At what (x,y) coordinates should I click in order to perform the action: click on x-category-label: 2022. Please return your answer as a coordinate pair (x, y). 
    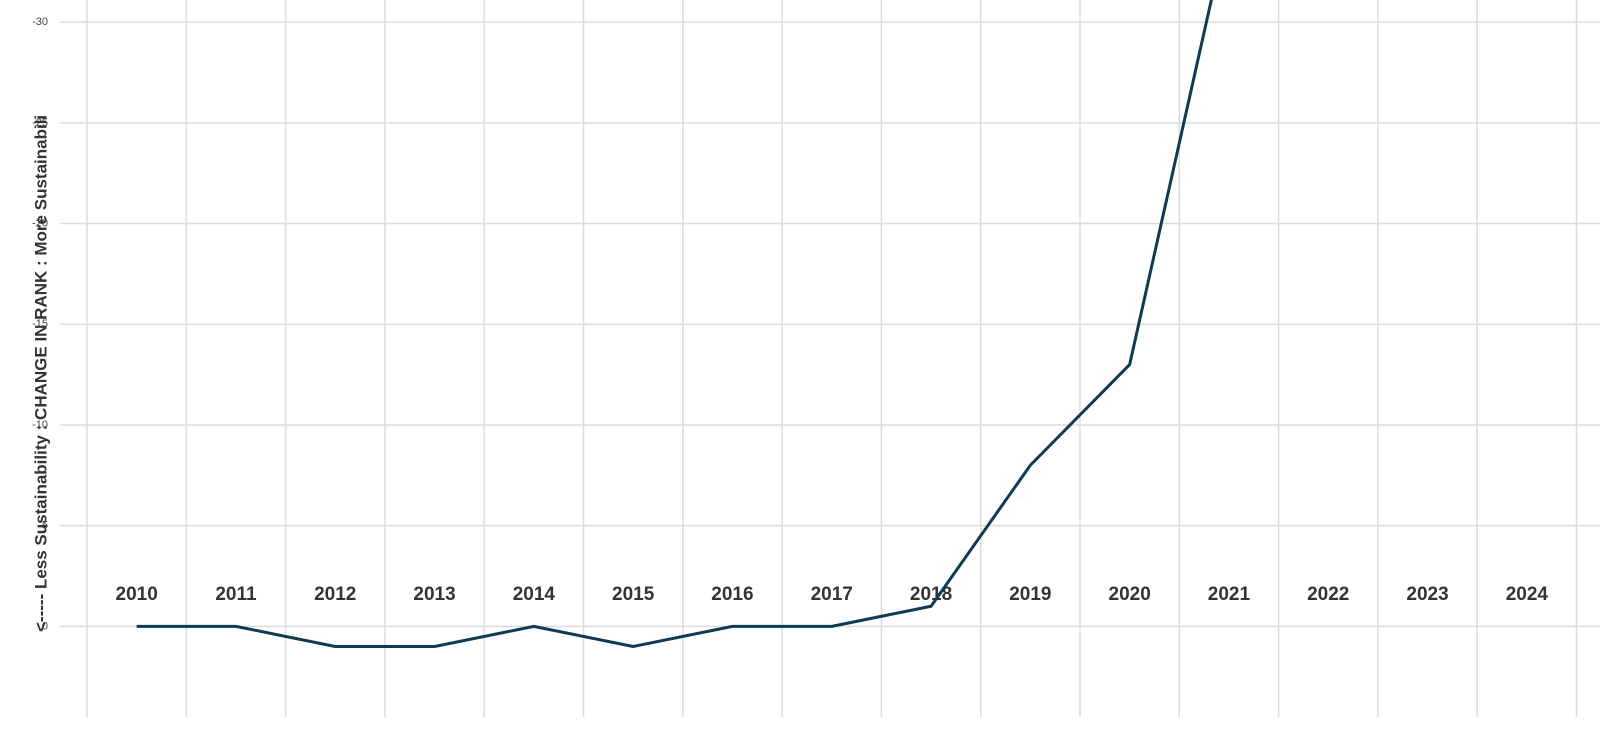
    Looking at the image, I should click on (1328, 594).